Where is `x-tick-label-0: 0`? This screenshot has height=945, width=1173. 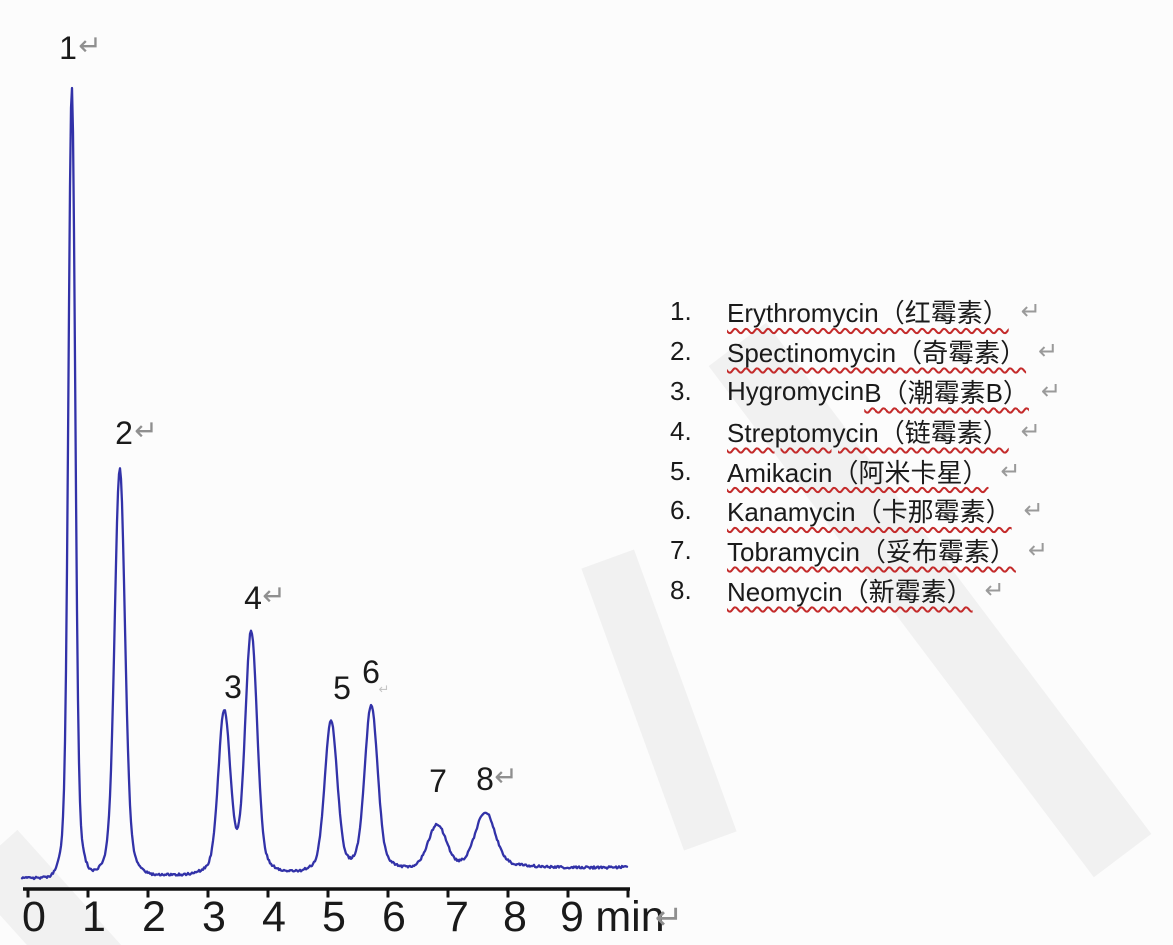 x-tick-label-0: 0 is located at coordinates (34, 917).